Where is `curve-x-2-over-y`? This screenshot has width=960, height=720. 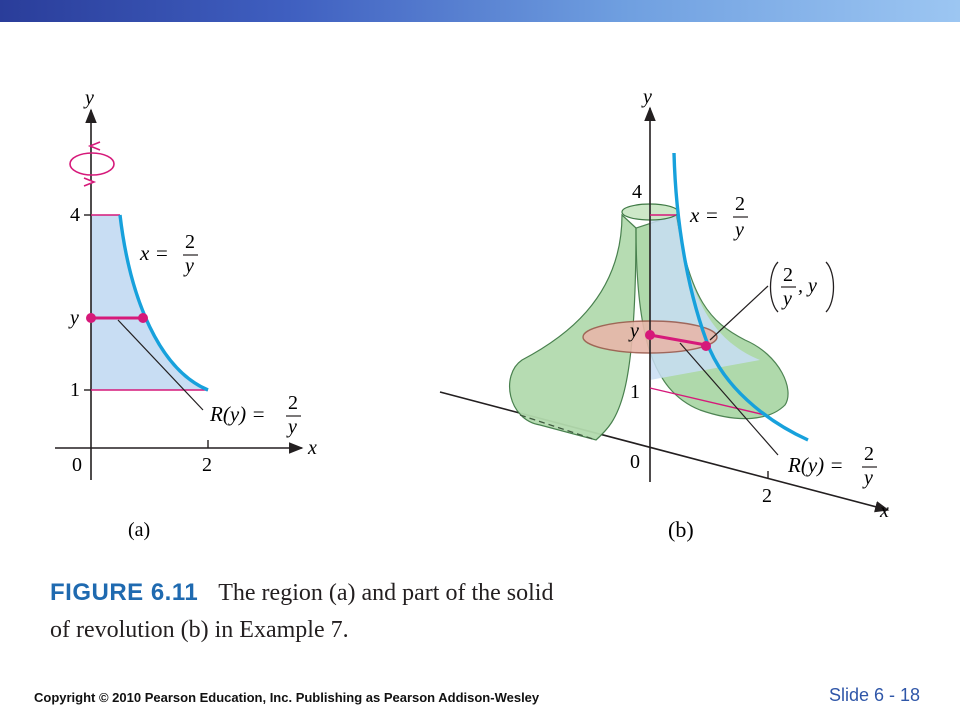
curve-x-2-over-y is located at coordinates (163, 303).